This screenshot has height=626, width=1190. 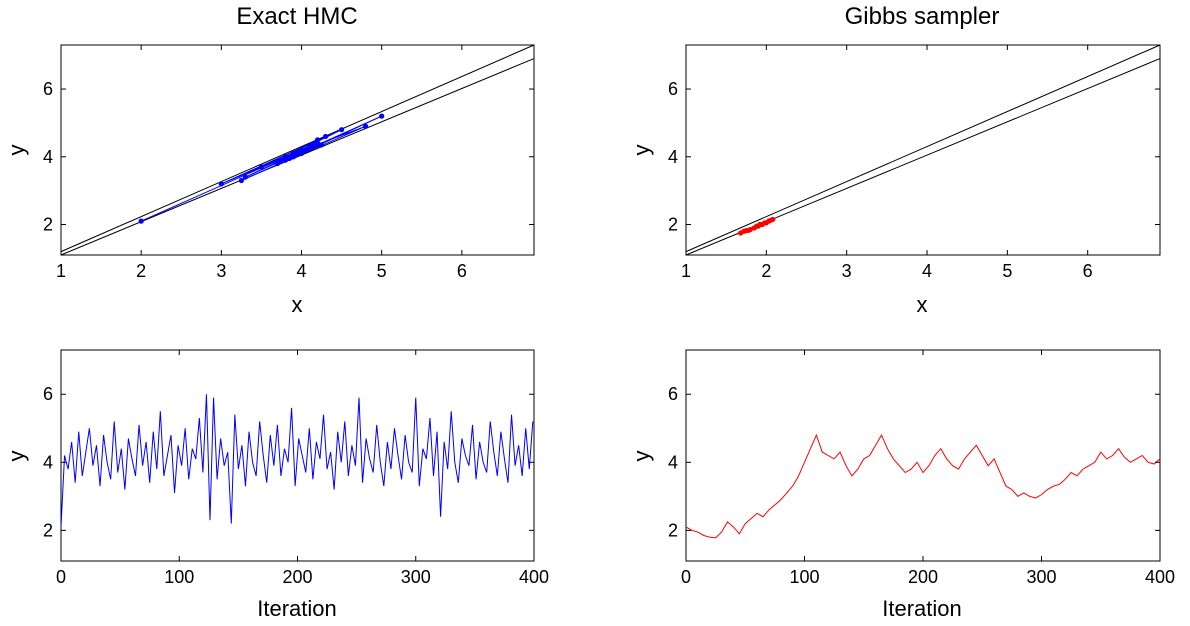 I want to click on chart-title: Exact HMC, so click(x=296, y=16).